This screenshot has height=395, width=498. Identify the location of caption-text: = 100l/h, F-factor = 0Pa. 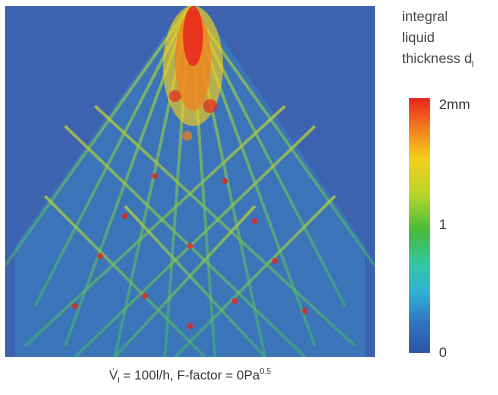
(189, 375).